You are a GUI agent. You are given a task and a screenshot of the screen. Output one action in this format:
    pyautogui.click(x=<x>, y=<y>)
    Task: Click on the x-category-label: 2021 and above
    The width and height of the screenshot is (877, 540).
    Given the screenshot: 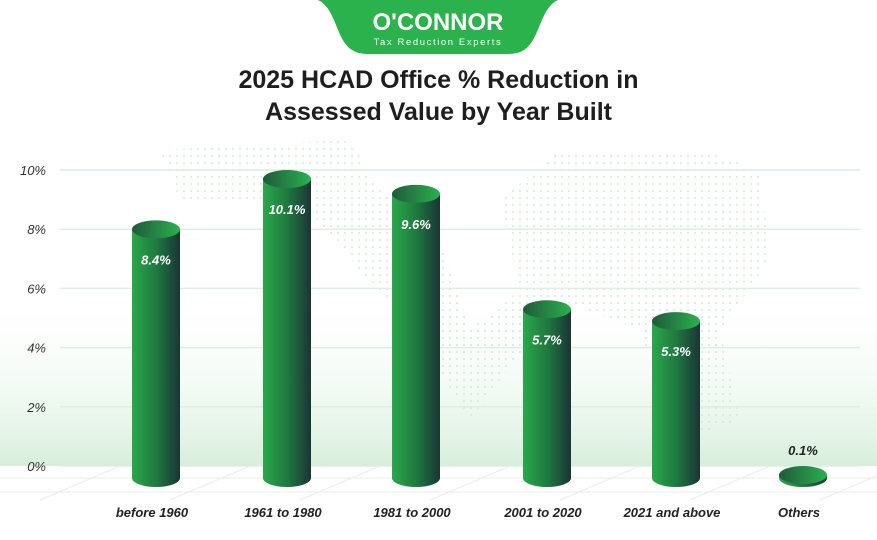 What is the action you would take?
    pyautogui.click(x=672, y=512)
    